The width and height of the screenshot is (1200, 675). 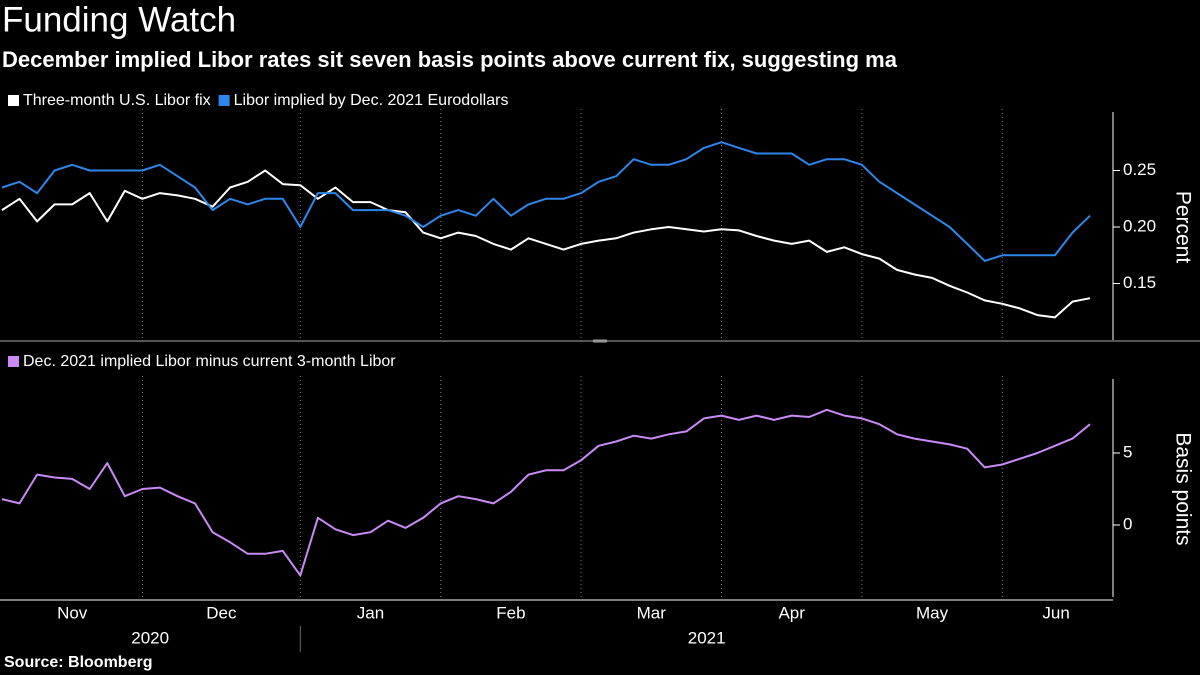 What do you see at coordinates (1127, 523) in the screenshot?
I see `y-tick-label: 0` at bounding box center [1127, 523].